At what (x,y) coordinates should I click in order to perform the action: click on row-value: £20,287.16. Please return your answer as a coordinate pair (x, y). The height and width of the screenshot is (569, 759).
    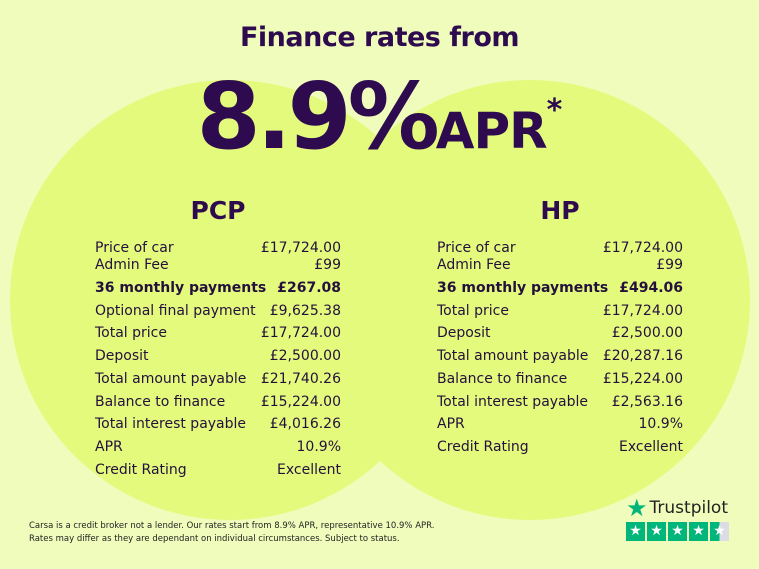
    Looking at the image, I should click on (642, 356).